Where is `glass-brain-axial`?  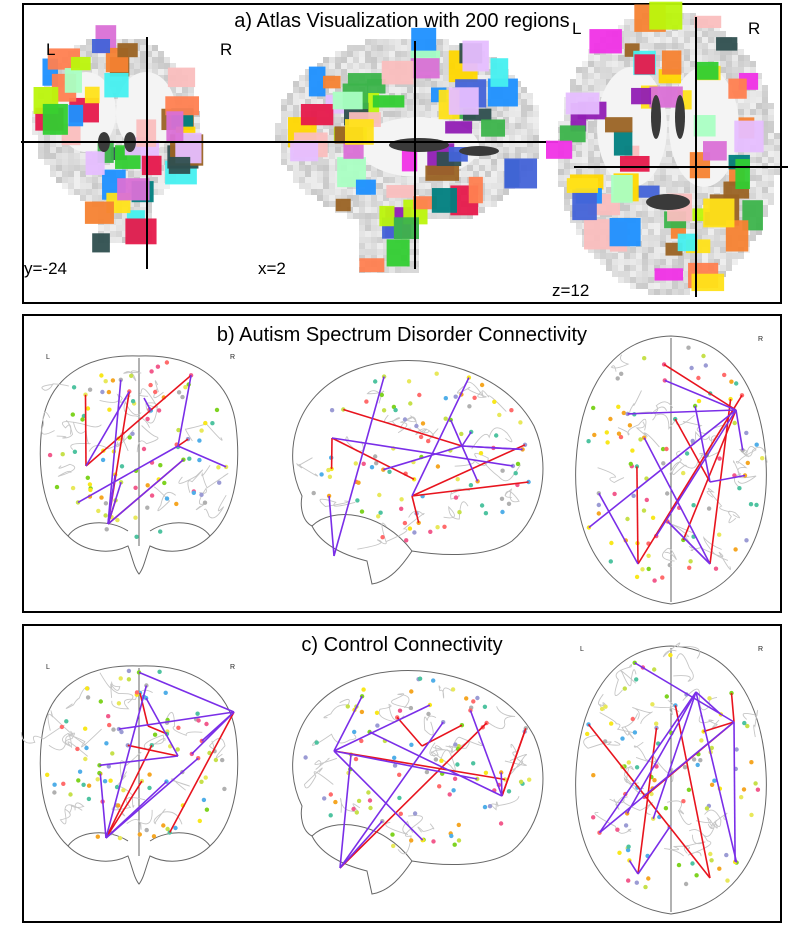
glass-brain-axial is located at coordinates (671, 470).